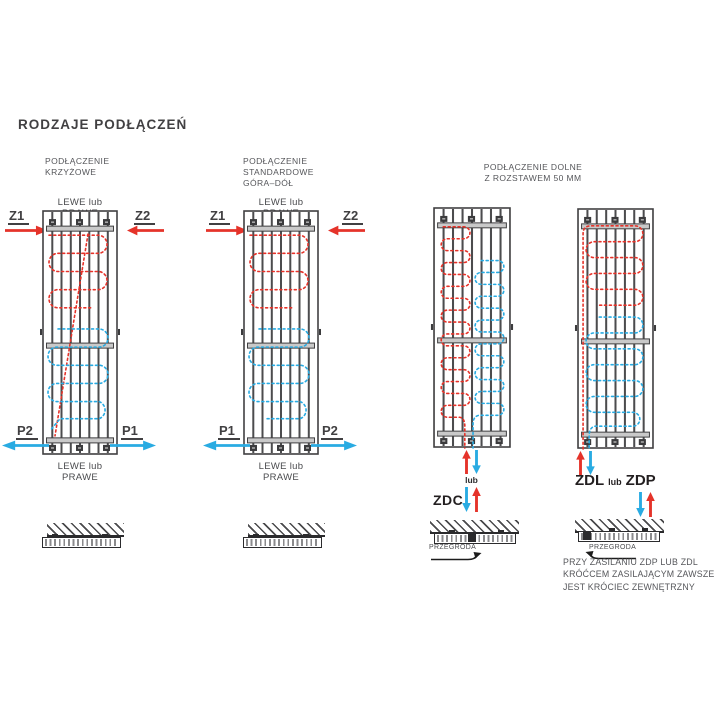 This screenshot has width=720, height=720. I want to click on heading-line: PODŁĄCZENIE DOLNE, so click(533, 167).